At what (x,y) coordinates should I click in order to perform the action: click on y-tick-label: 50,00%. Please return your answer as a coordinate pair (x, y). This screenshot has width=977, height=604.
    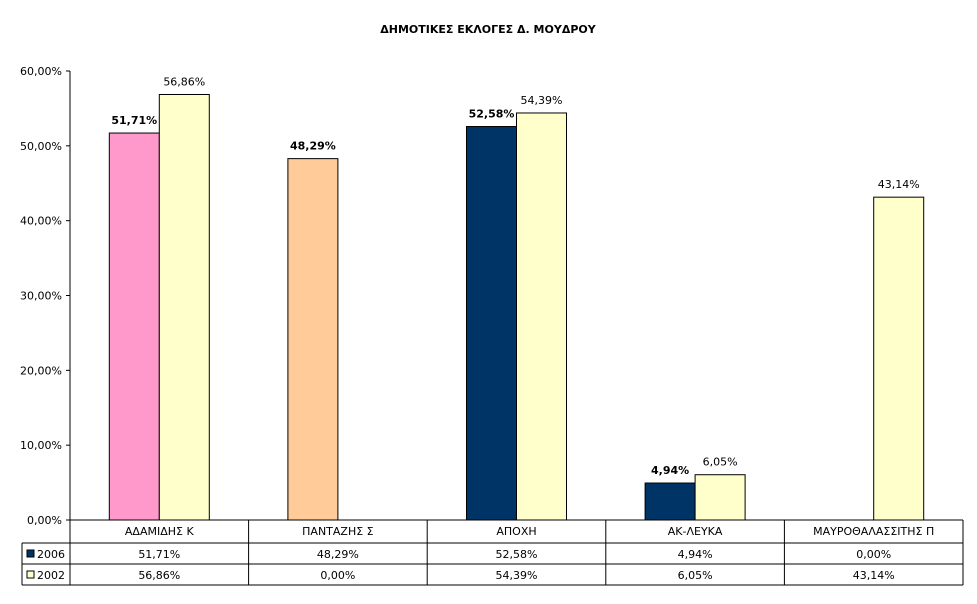
    Looking at the image, I should click on (41, 146).